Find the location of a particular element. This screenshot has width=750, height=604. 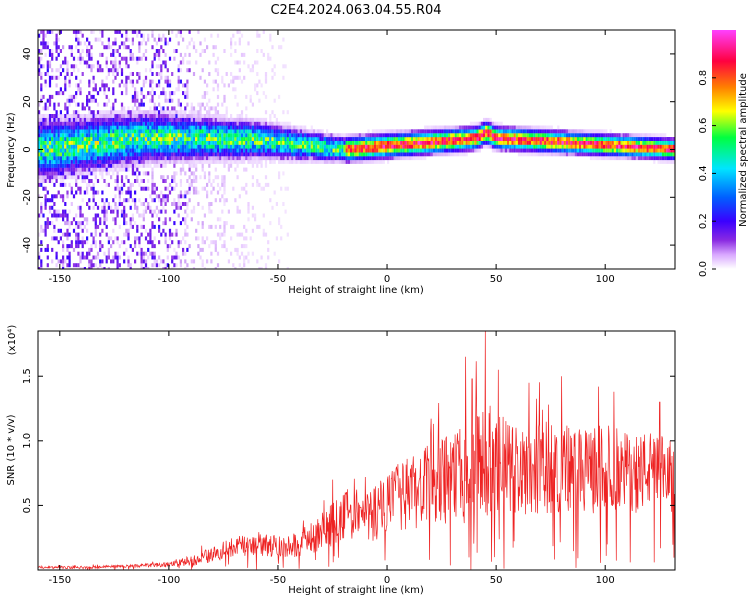

colorbar-label: Normalized spectral amplitude is located at coordinates (743, 150).